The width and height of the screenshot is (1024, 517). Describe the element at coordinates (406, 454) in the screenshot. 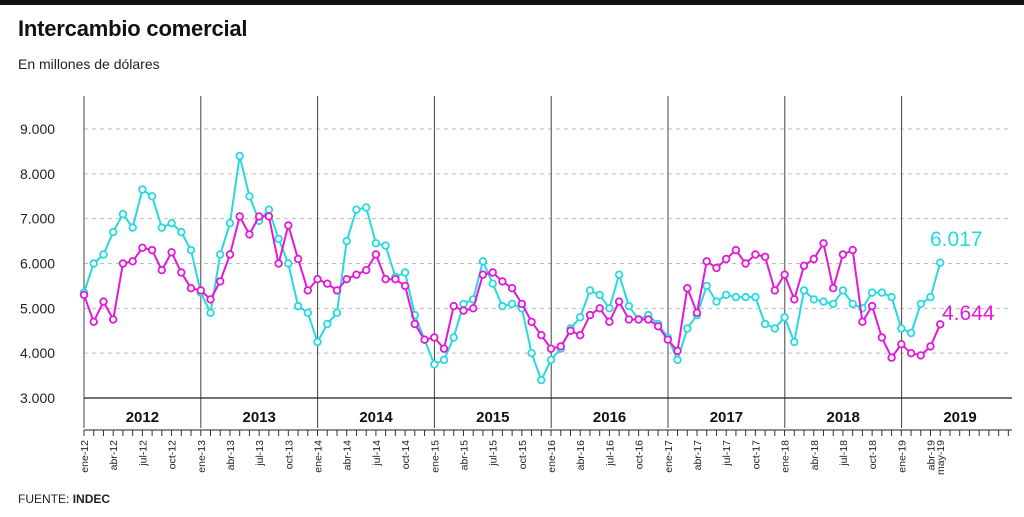

I see `x-tick-label: oct-14` at that location.